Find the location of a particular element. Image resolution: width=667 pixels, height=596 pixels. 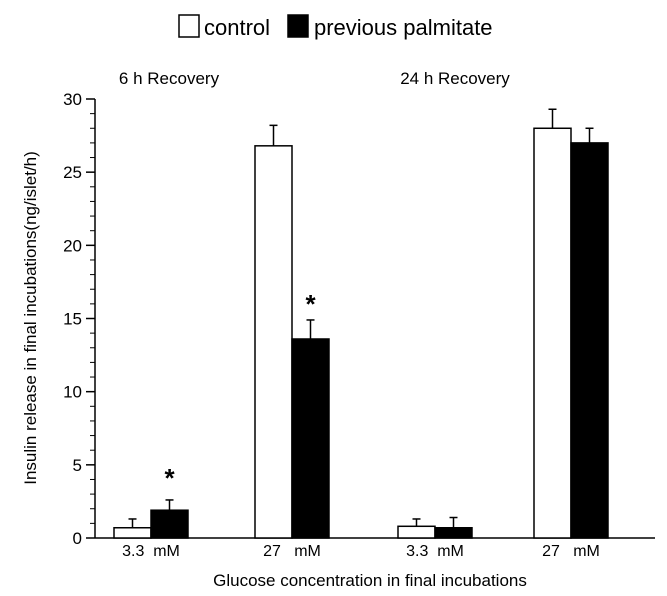

y-tick-label: 5 is located at coordinates (77, 465).